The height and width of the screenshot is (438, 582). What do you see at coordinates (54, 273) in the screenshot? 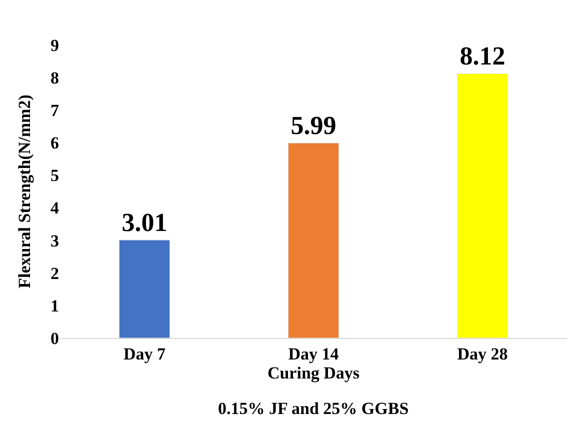
I see `y-tick-label: 2` at bounding box center [54, 273].